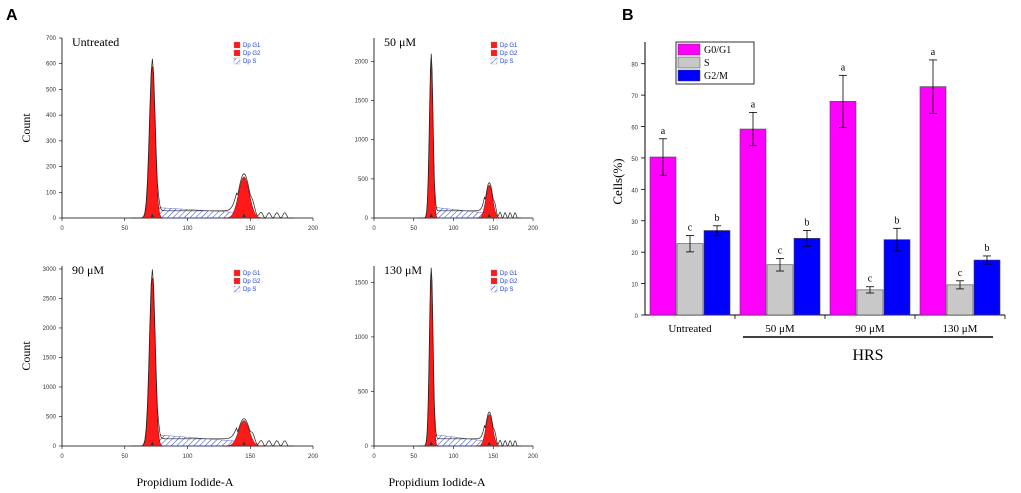 Image resolution: width=1021 pixels, height=493 pixels. Describe the element at coordinates (489, 201) in the screenshot. I see `g2-peak` at that location.